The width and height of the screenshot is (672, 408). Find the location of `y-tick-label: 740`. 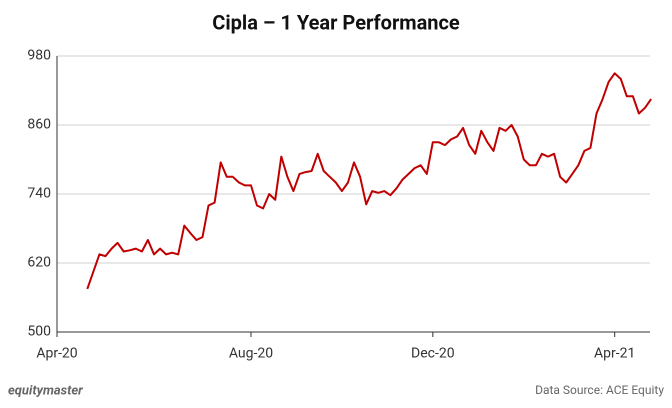

y-tick-label: 740 is located at coordinates (39, 194).